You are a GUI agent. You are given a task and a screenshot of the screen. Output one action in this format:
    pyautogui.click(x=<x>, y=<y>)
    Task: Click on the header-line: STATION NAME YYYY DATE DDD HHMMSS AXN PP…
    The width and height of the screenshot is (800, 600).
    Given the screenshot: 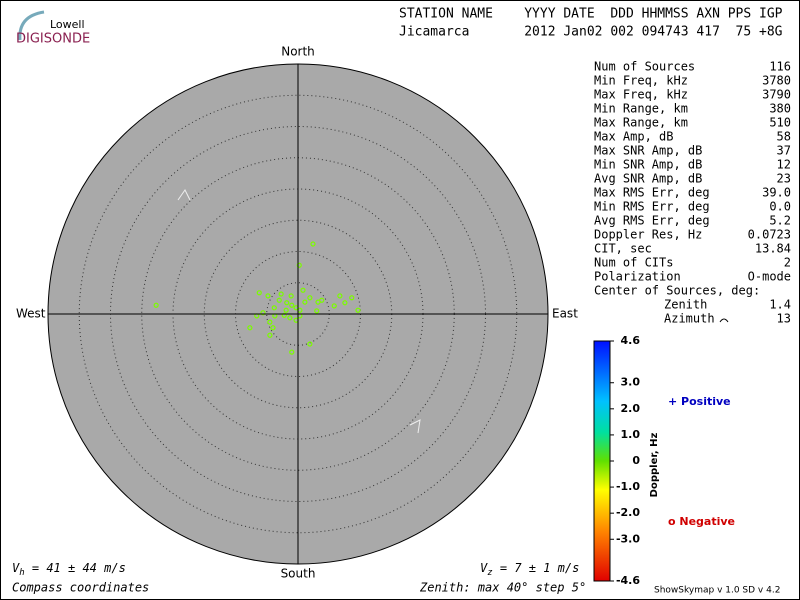 What is the action you would take?
    pyautogui.click(x=591, y=14)
    